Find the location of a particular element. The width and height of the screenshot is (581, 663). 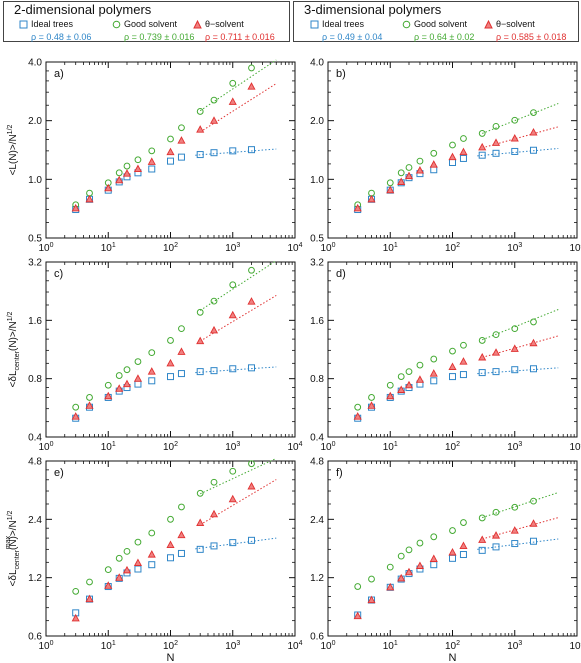

x-axis-label: N is located at coordinates (171, 657).